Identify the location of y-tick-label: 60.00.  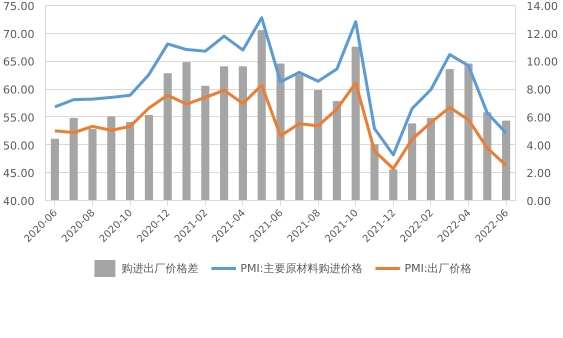
(19, 90).